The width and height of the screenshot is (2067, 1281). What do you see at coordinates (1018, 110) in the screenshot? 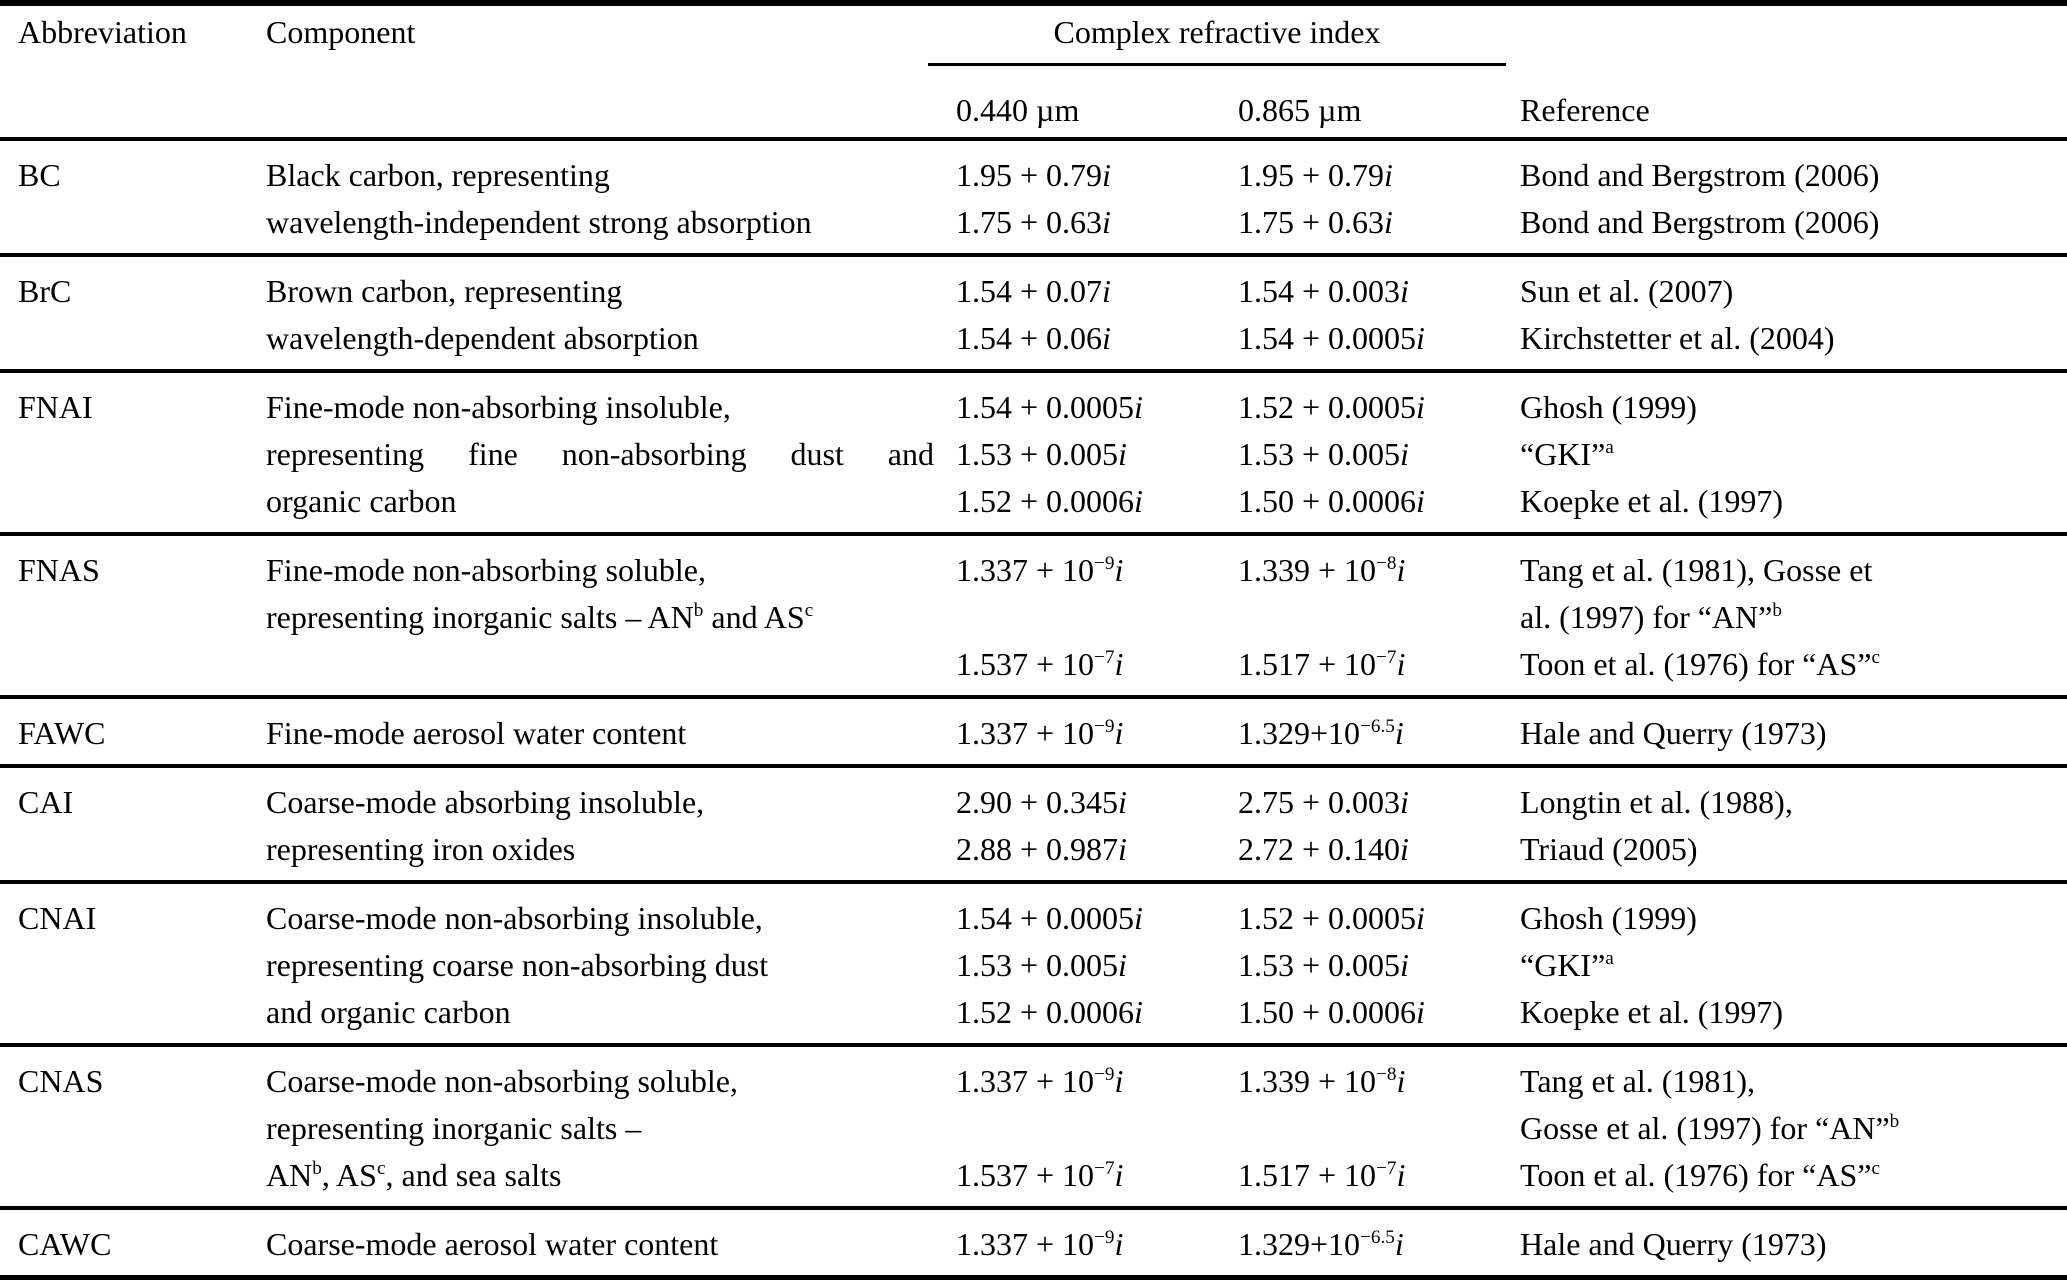
I see `column-header-wavelength-0440: 0.440 µm` at bounding box center [1018, 110].